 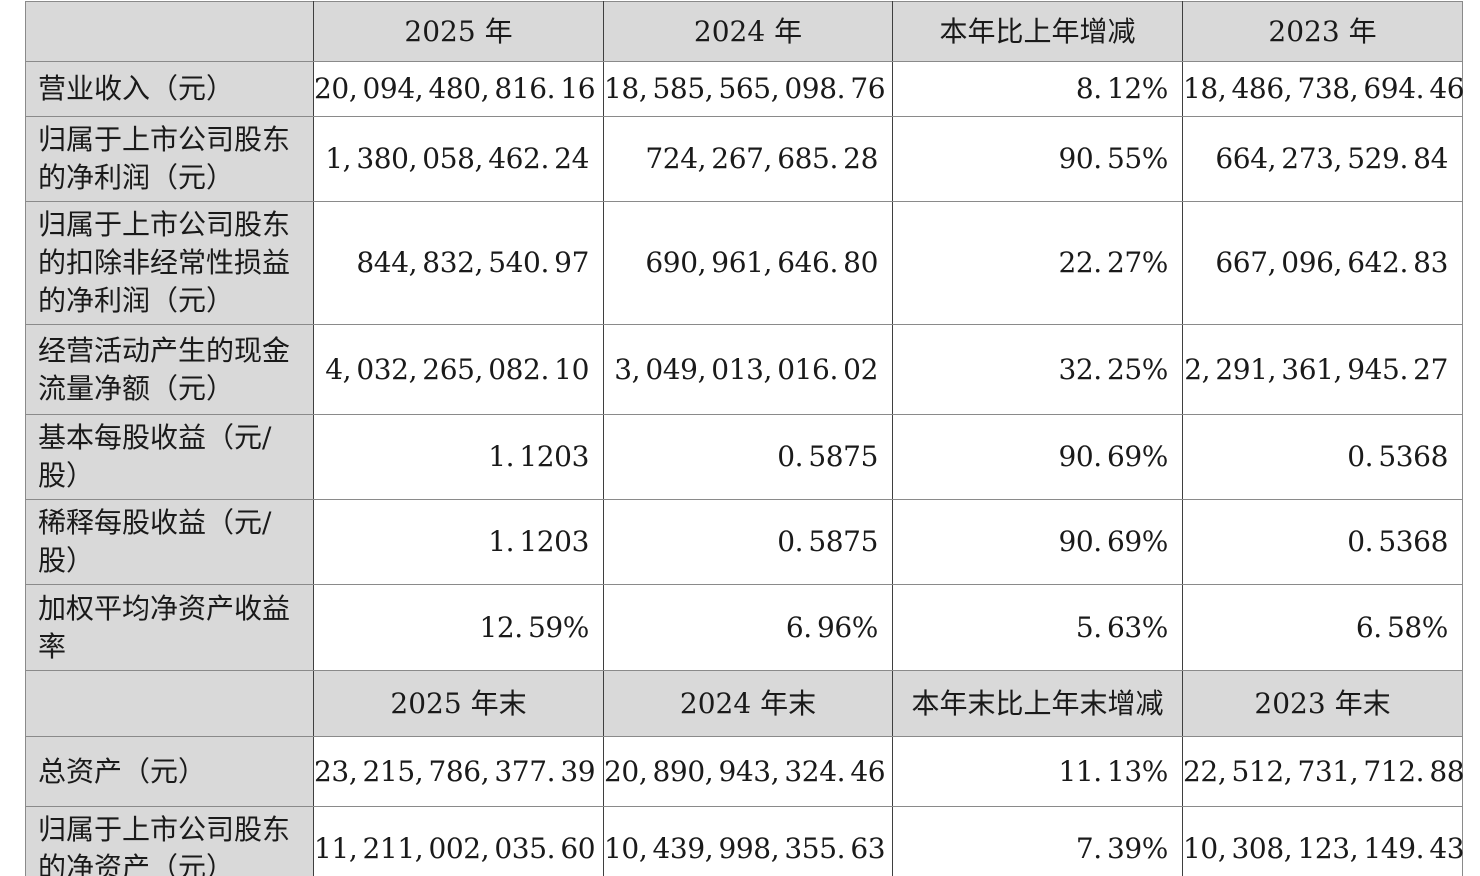 I want to click on row-label: 经营活动产生的现金流量净额（元）, so click(x=169, y=369).